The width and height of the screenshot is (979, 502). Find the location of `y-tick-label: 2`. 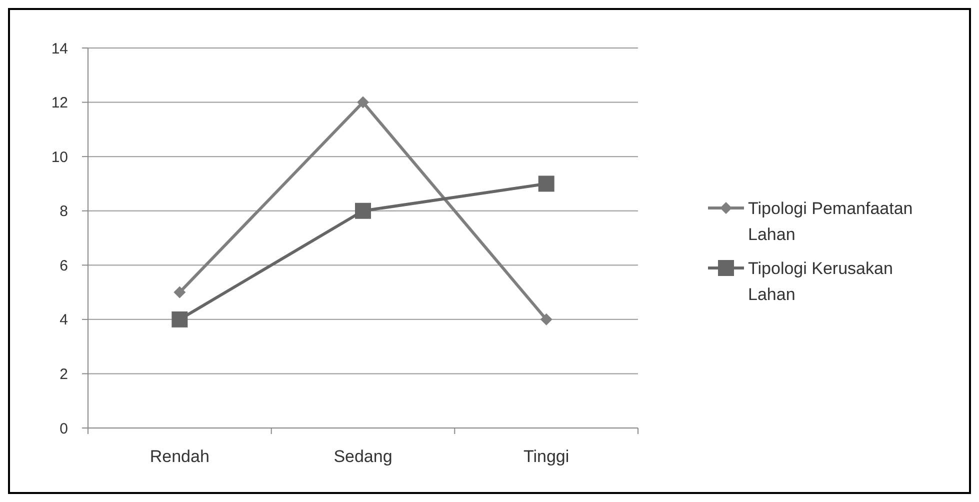

y-tick-label: 2 is located at coordinates (64, 374).